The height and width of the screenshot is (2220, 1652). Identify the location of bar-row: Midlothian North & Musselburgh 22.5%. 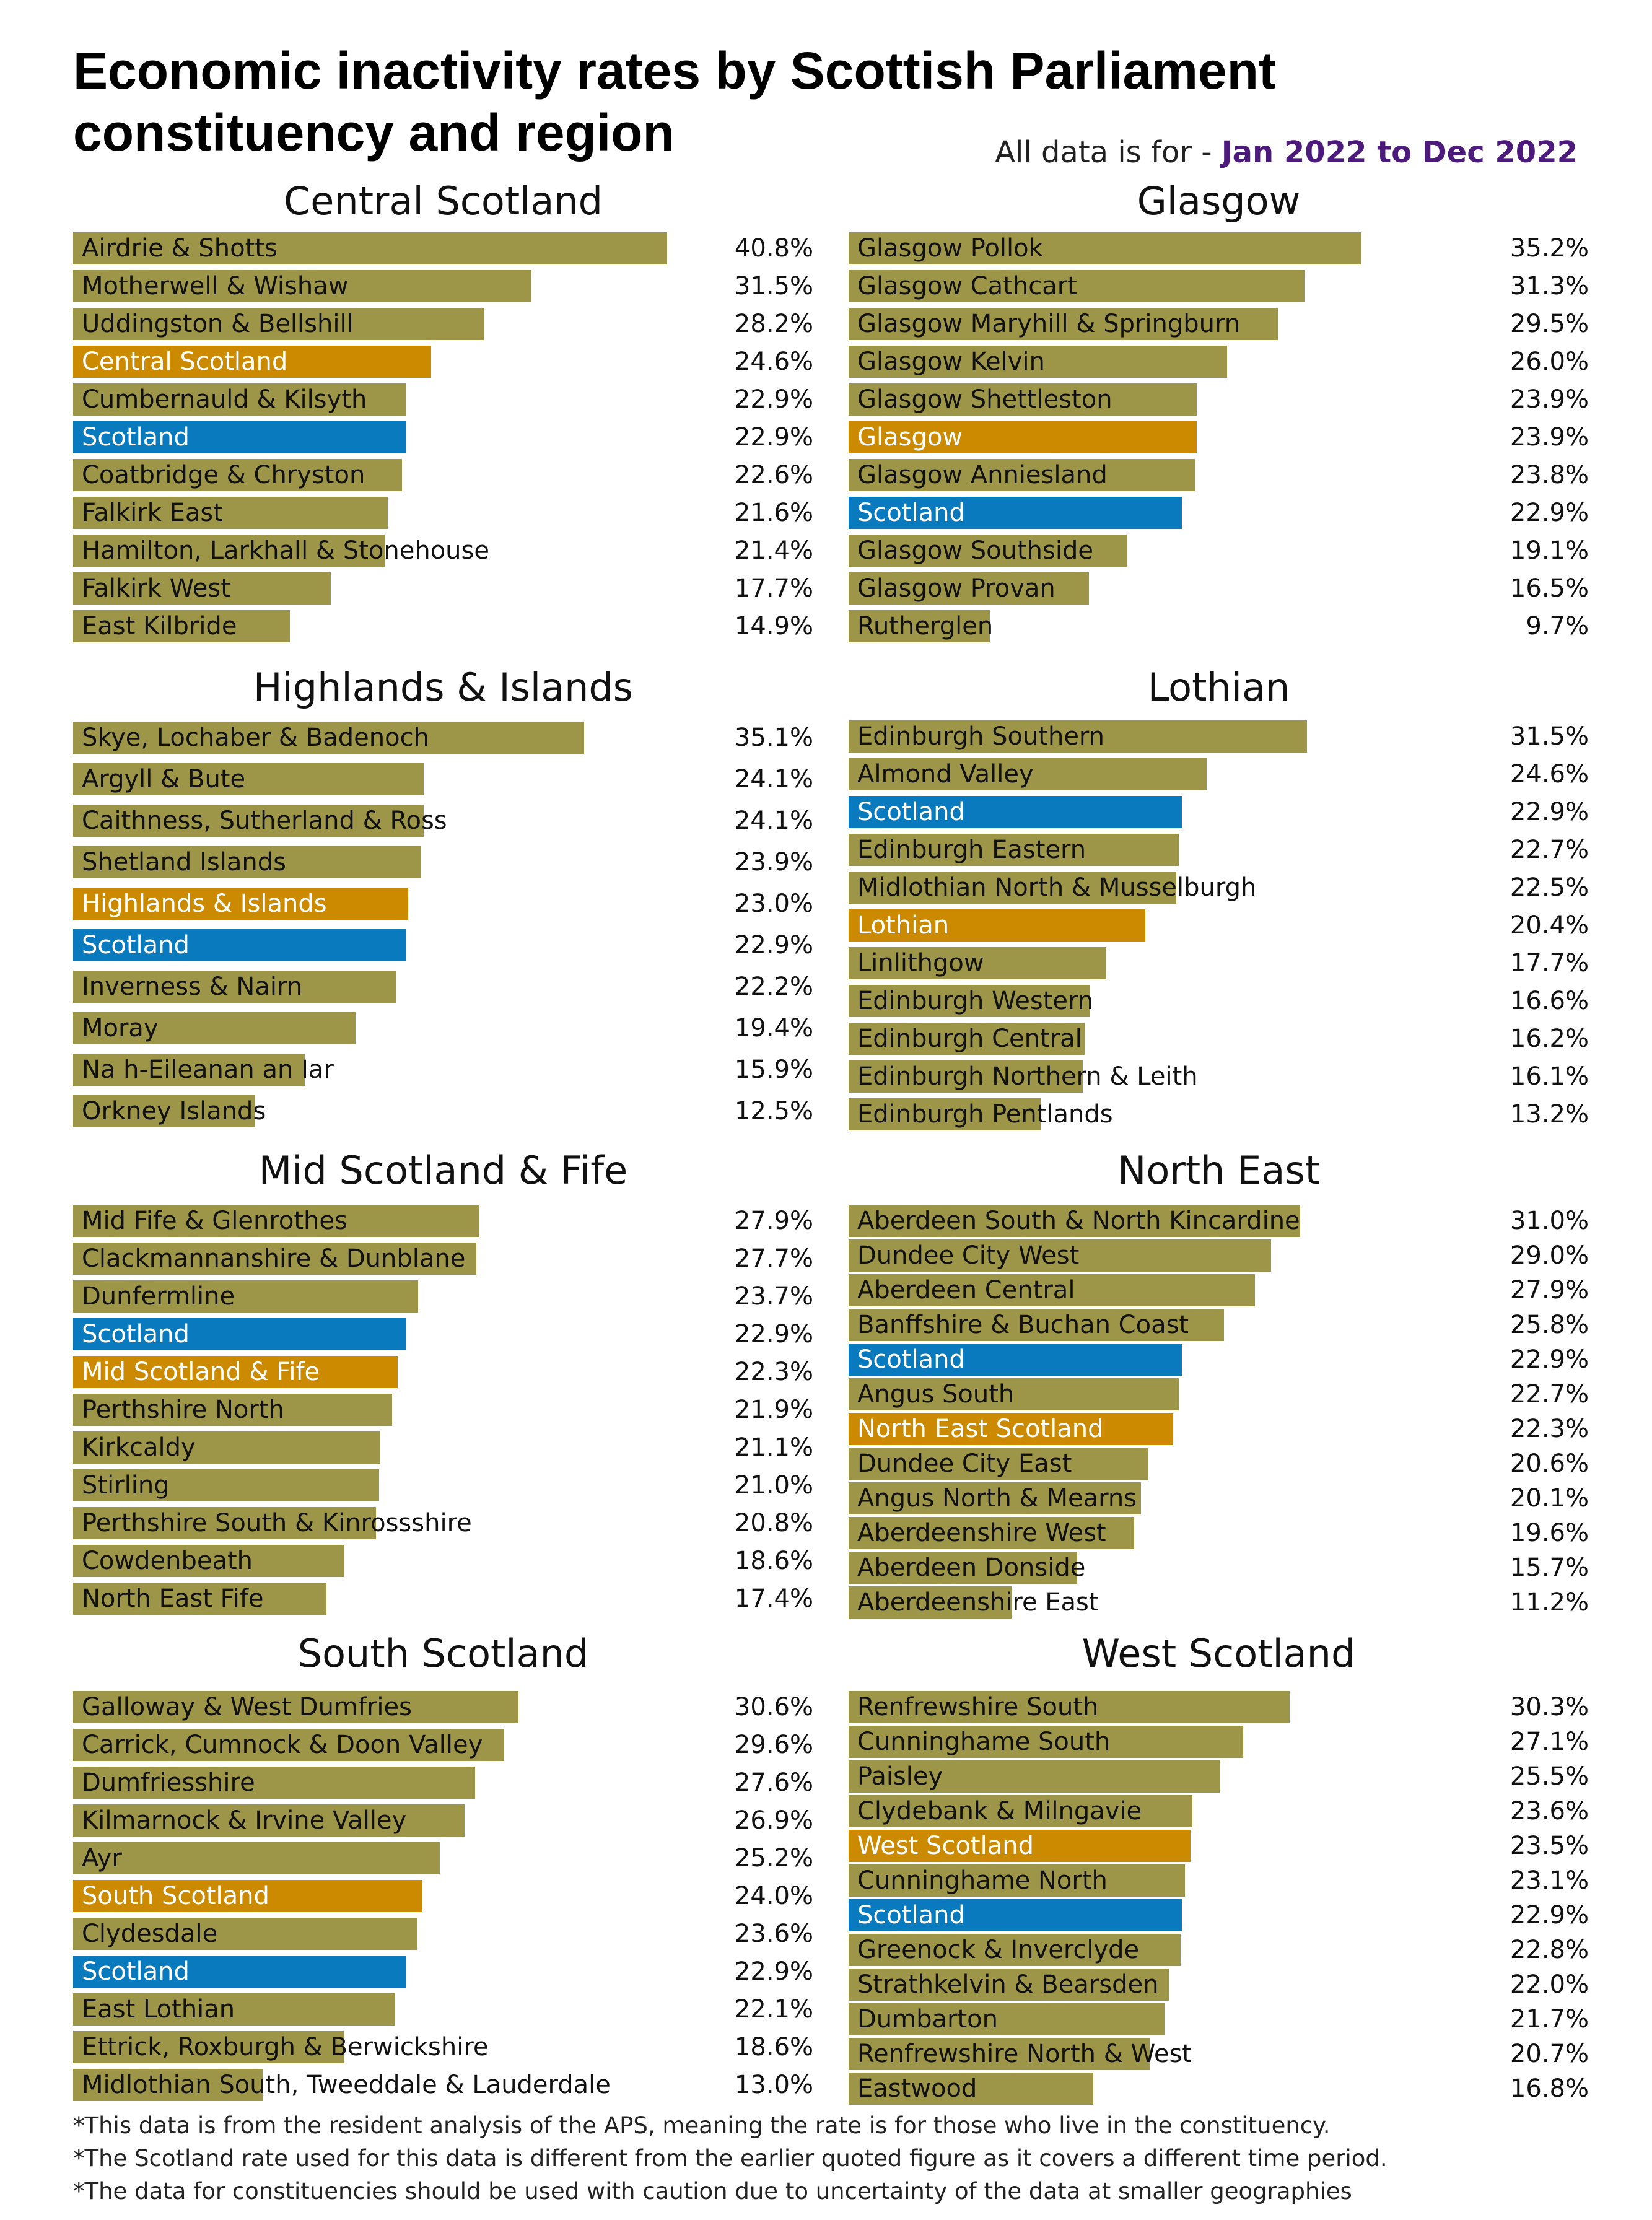
(1219, 888).